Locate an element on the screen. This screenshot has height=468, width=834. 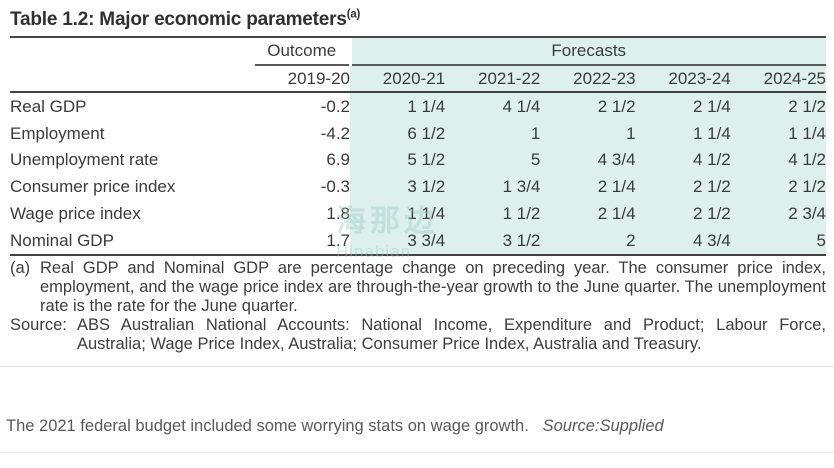
table-title-footnote-marker: (a) is located at coordinates (353, 15).